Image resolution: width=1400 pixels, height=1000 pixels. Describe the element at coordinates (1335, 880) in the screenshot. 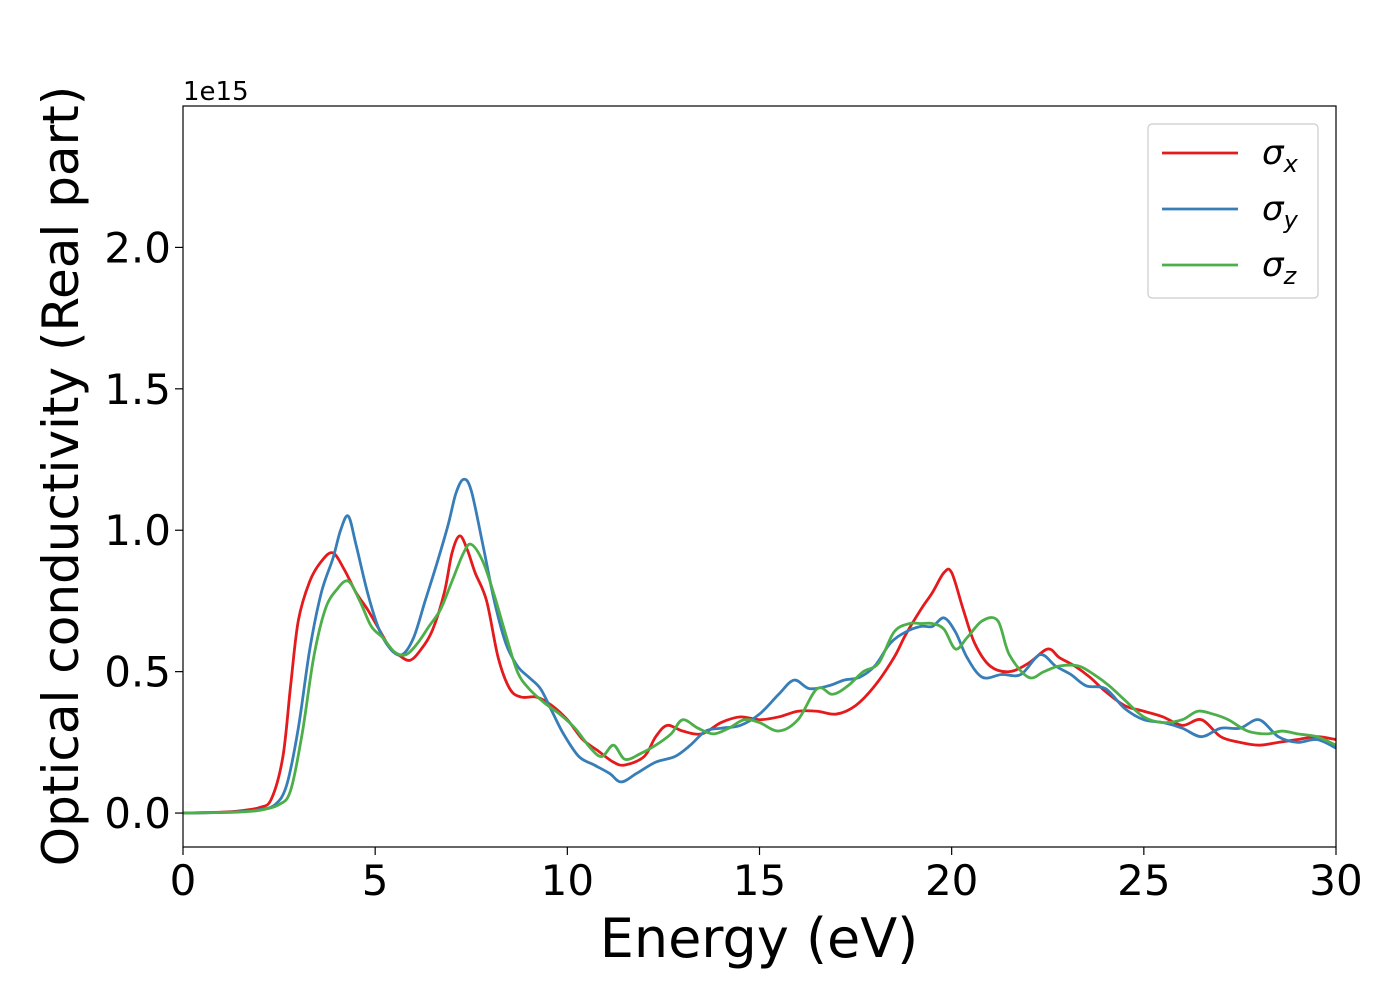

I see `x-tick-label: 30` at that location.